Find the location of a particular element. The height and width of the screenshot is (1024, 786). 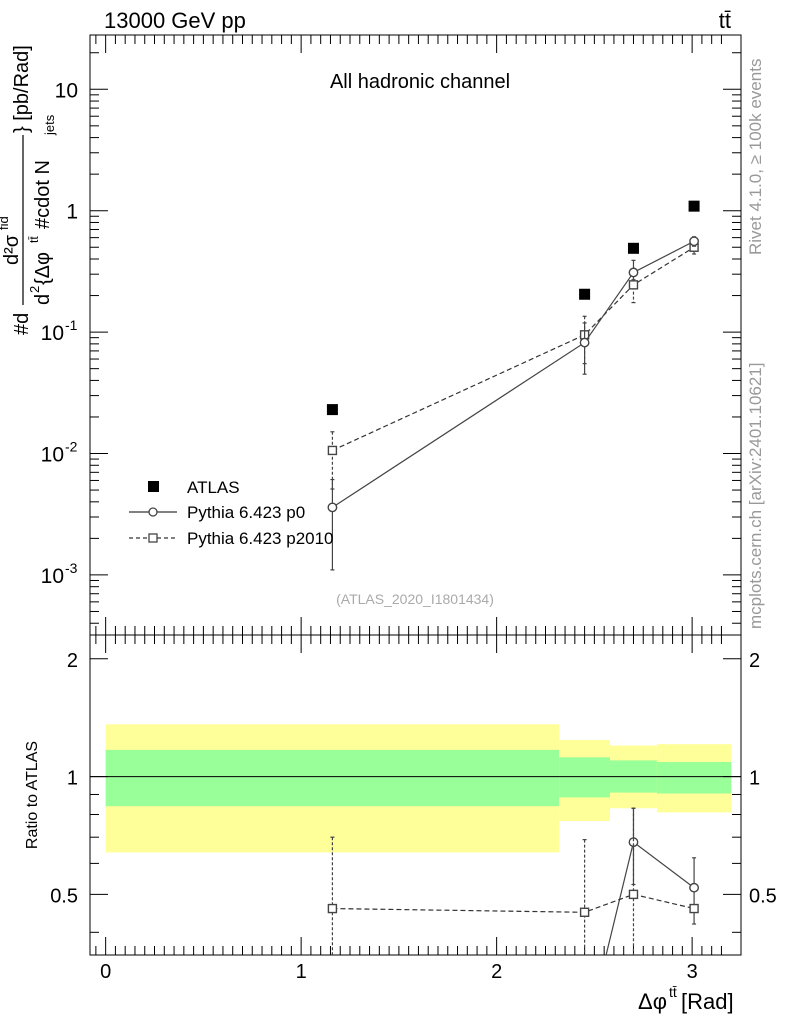

p2010-line is located at coordinates (513, 348).